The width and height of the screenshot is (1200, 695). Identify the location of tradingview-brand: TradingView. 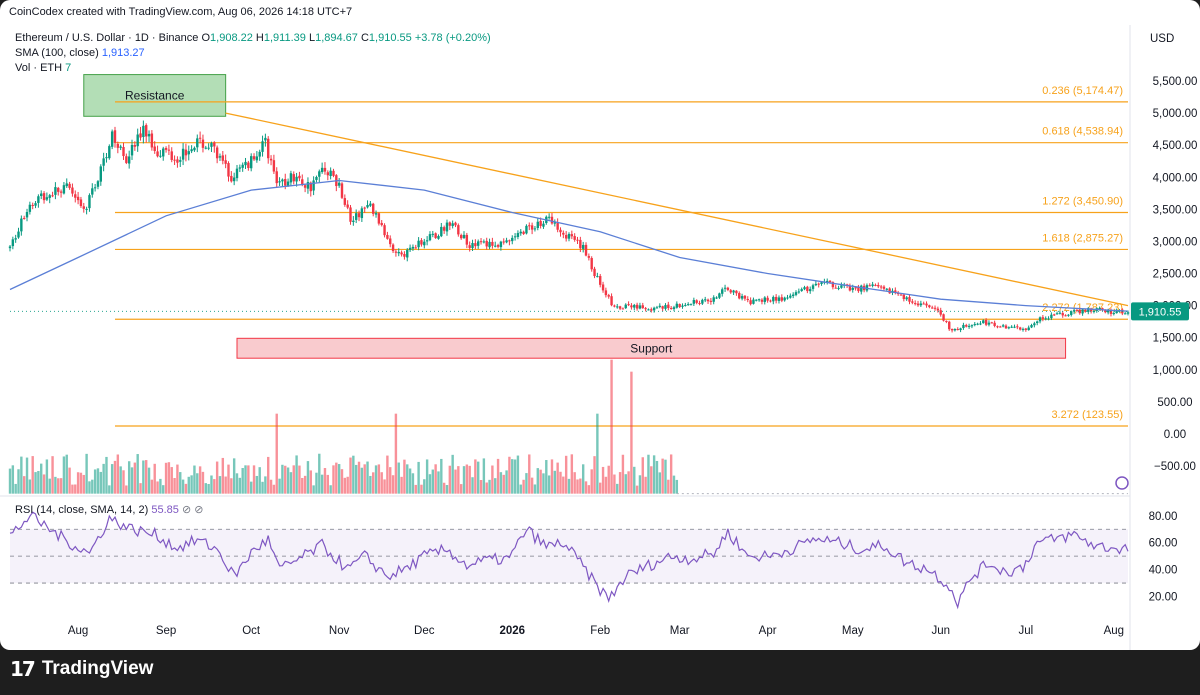
(97, 668).